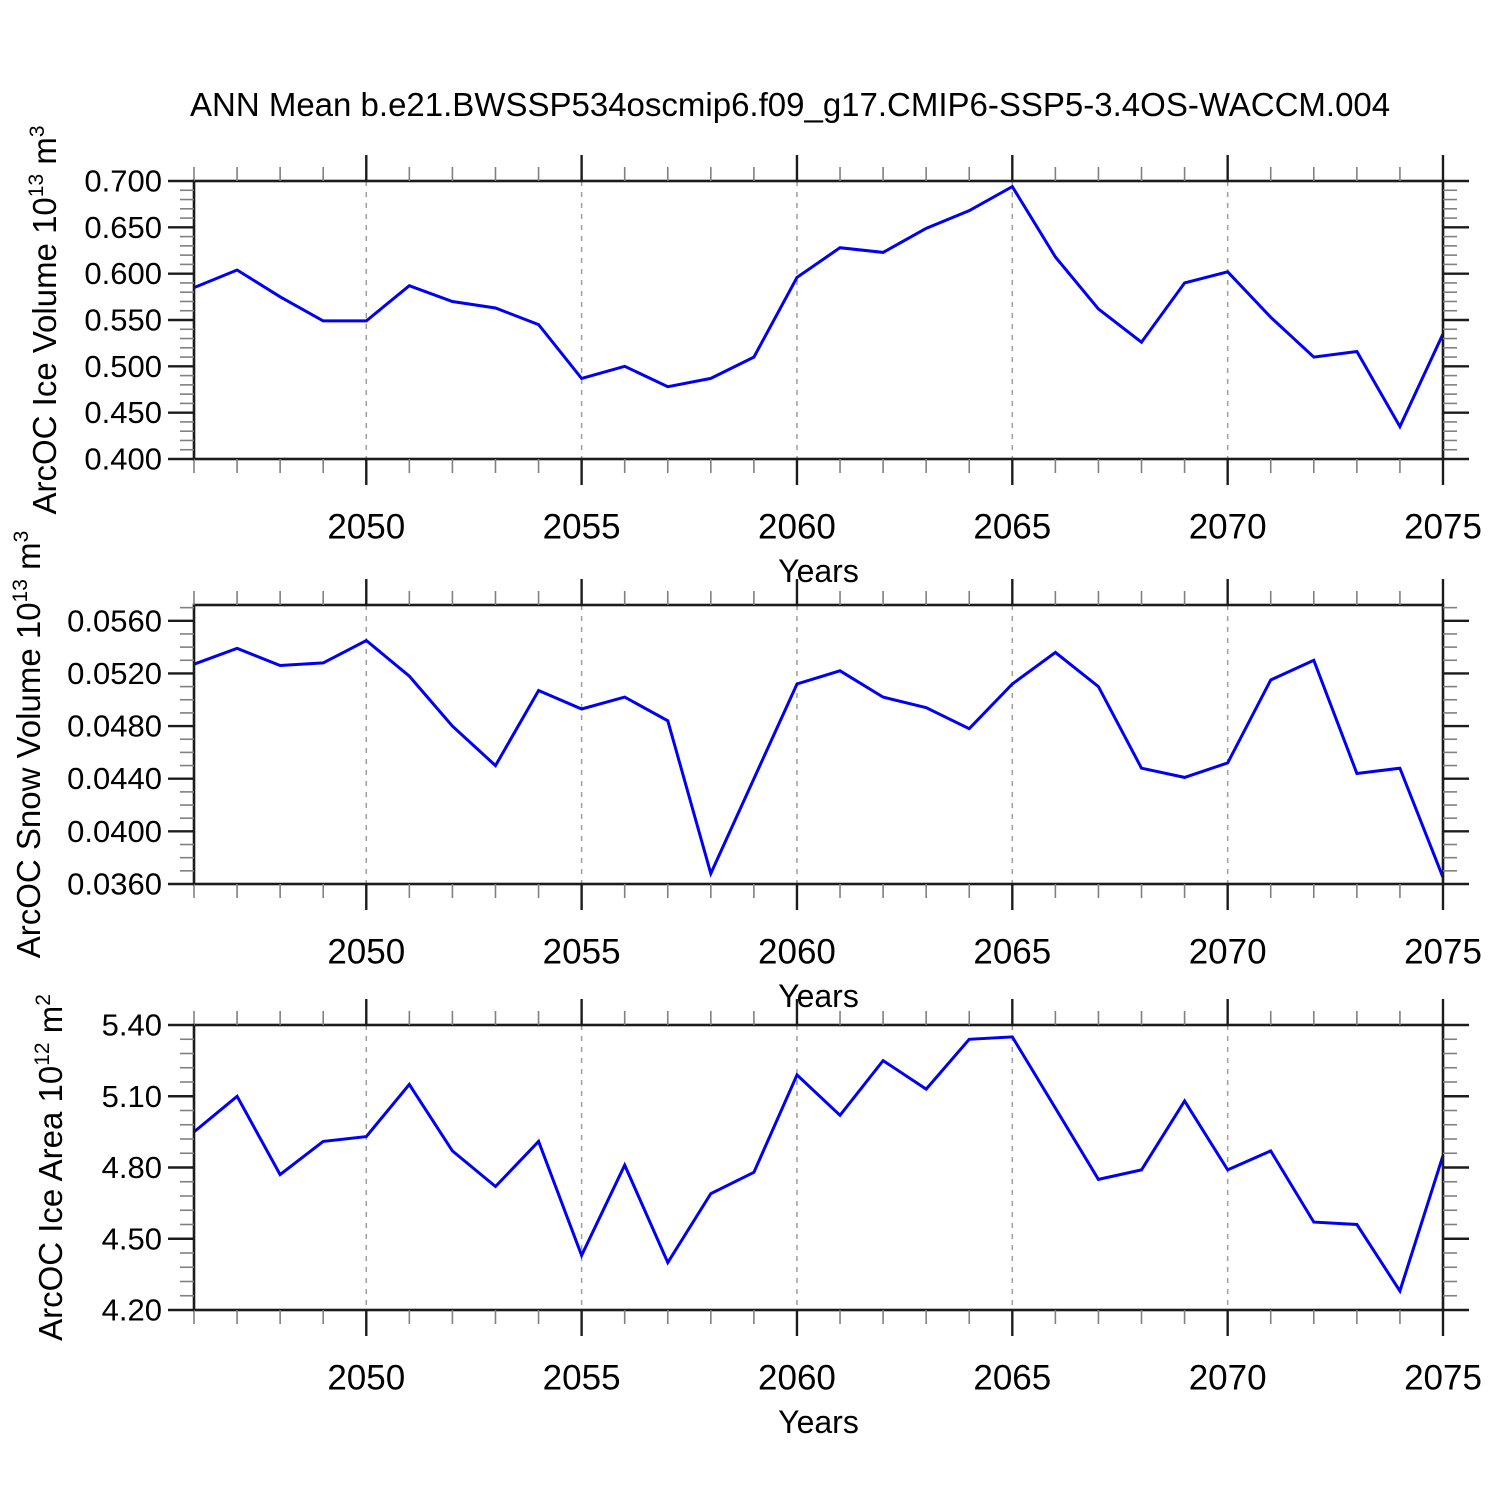  What do you see at coordinates (123, 227) in the screenshot?
I see `y-tick-label-0.650: 0.650` at bounding box center [123, 227].